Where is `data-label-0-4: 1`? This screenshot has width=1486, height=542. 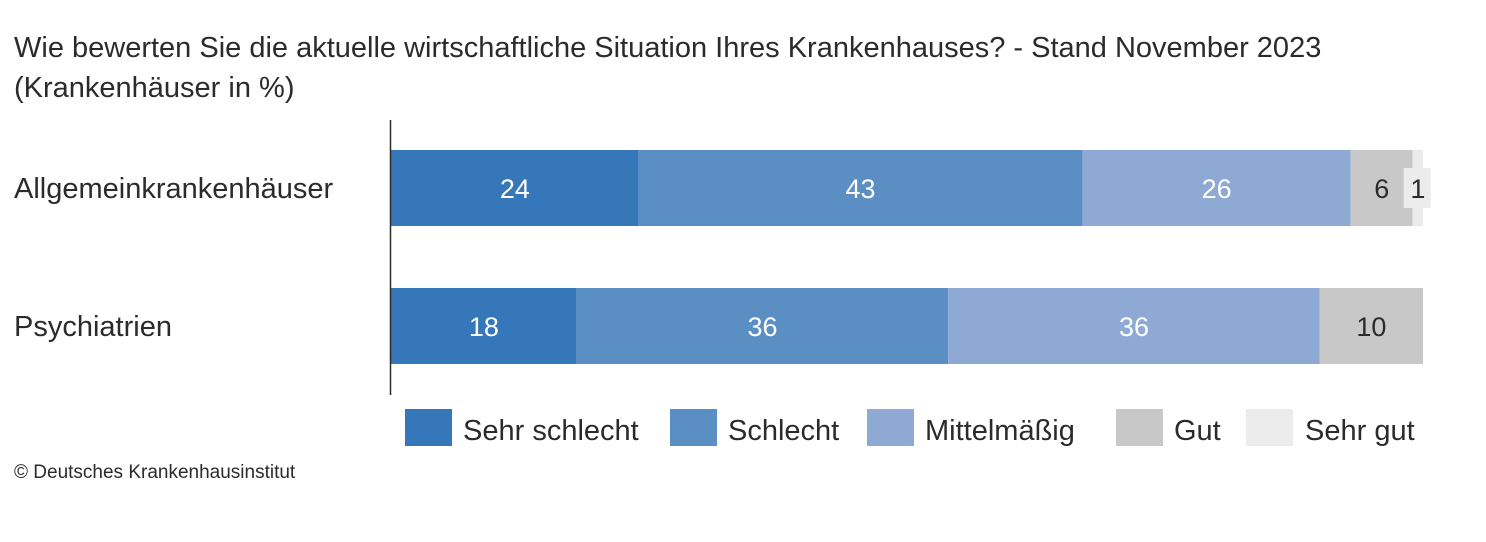 data-label-0-4: 1 is located at coordinates (1417, 189).